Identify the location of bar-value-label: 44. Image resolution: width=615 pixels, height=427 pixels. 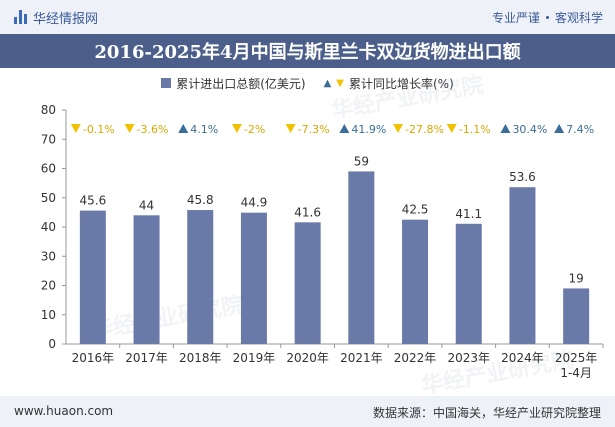
(146, 205).